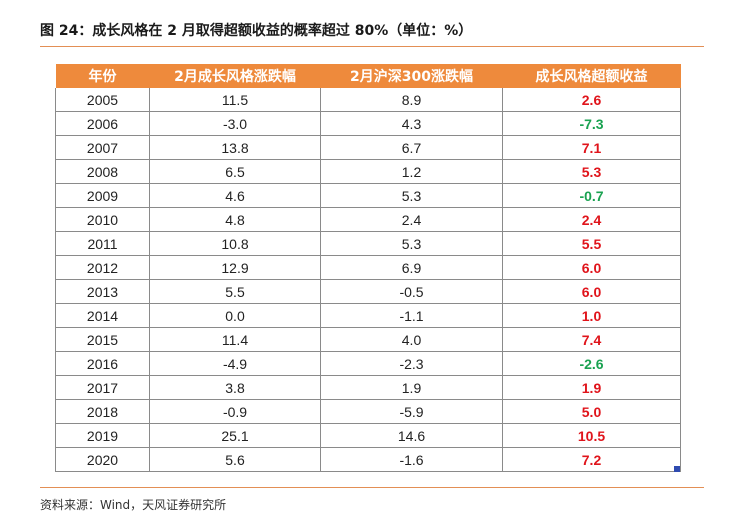  I want to click on cell-csi300-change: -1.6, so click(411, 459).